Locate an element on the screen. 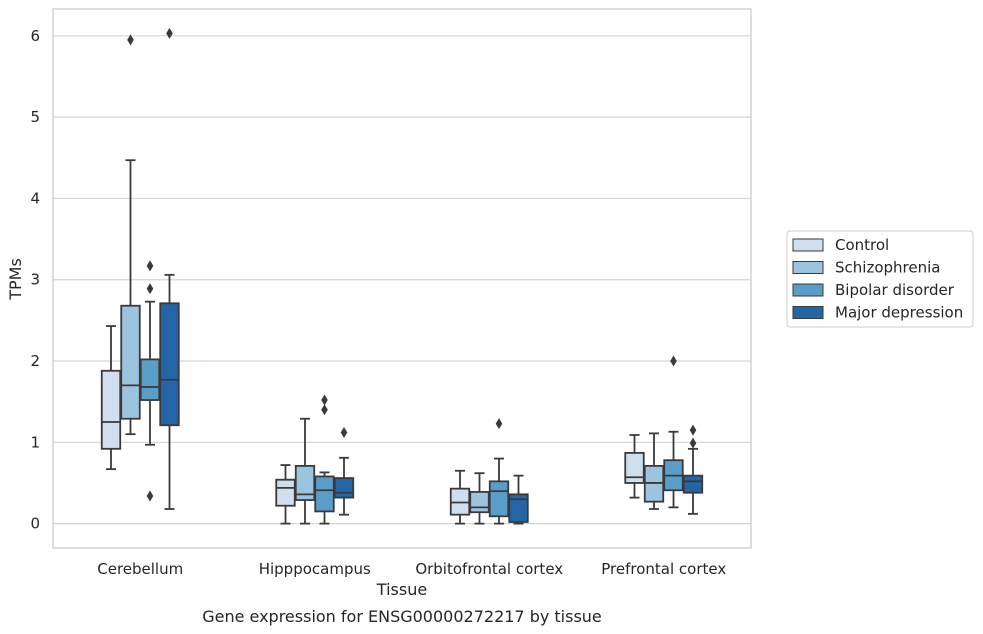 This screenshot has height=634, width=983. x-tick-label: Cerebellum is located at coordinates (140, 569).